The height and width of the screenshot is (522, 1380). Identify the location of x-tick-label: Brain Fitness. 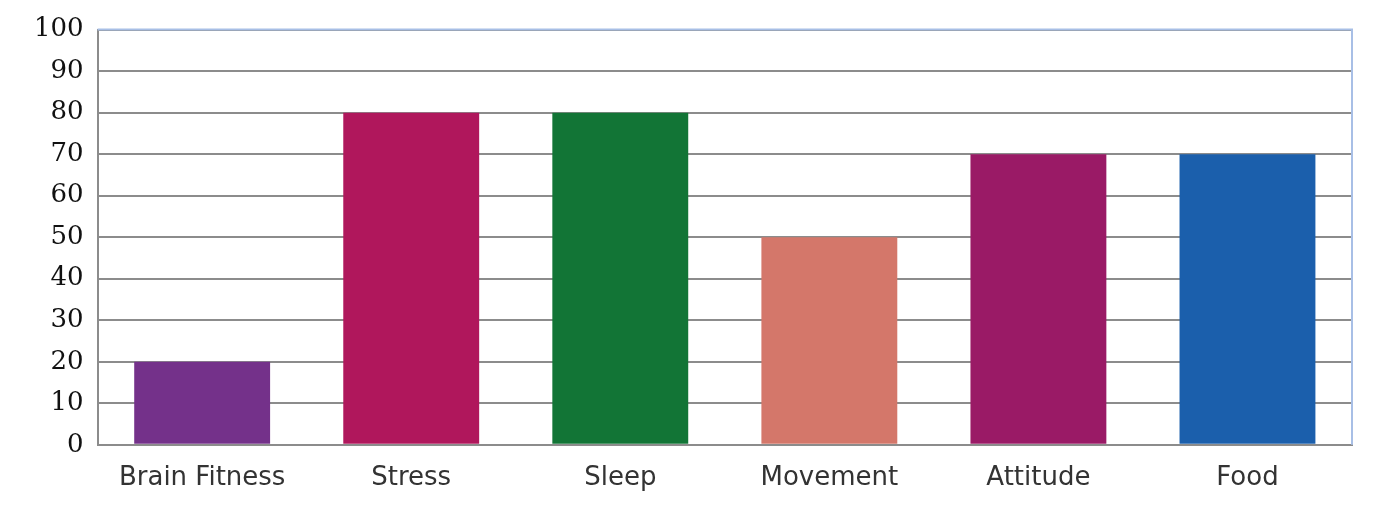
(202, 476).